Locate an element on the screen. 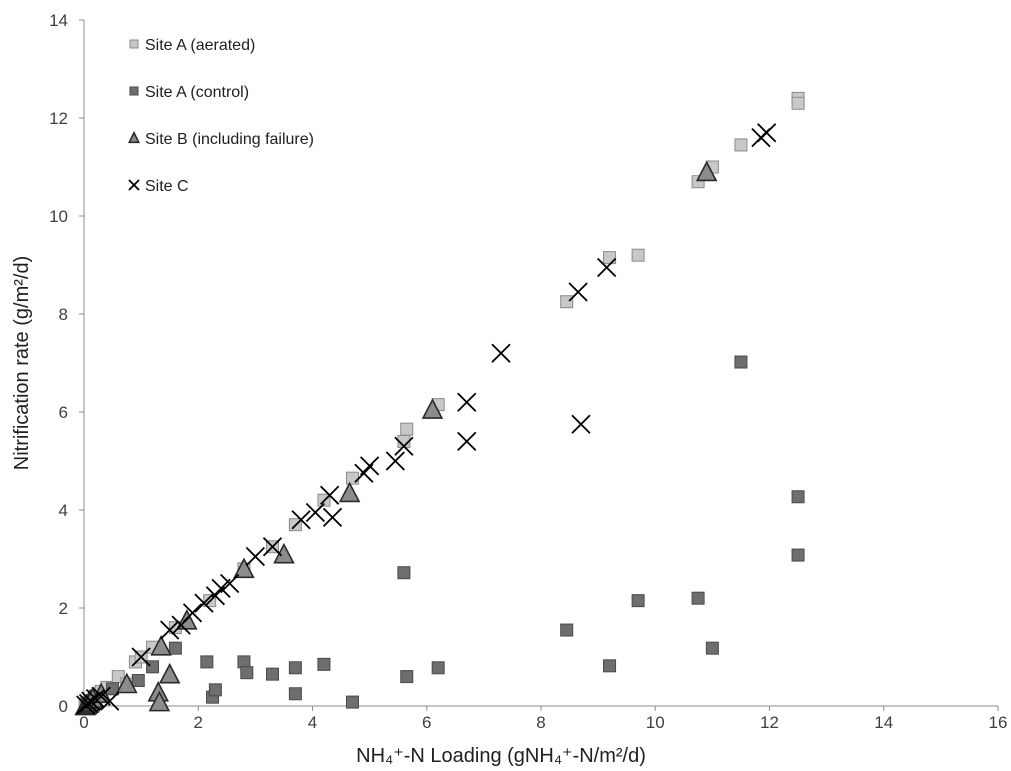 This screenshot has height=771, width=1011. x-tick-label: 8 is located at coordinates (540, 722).